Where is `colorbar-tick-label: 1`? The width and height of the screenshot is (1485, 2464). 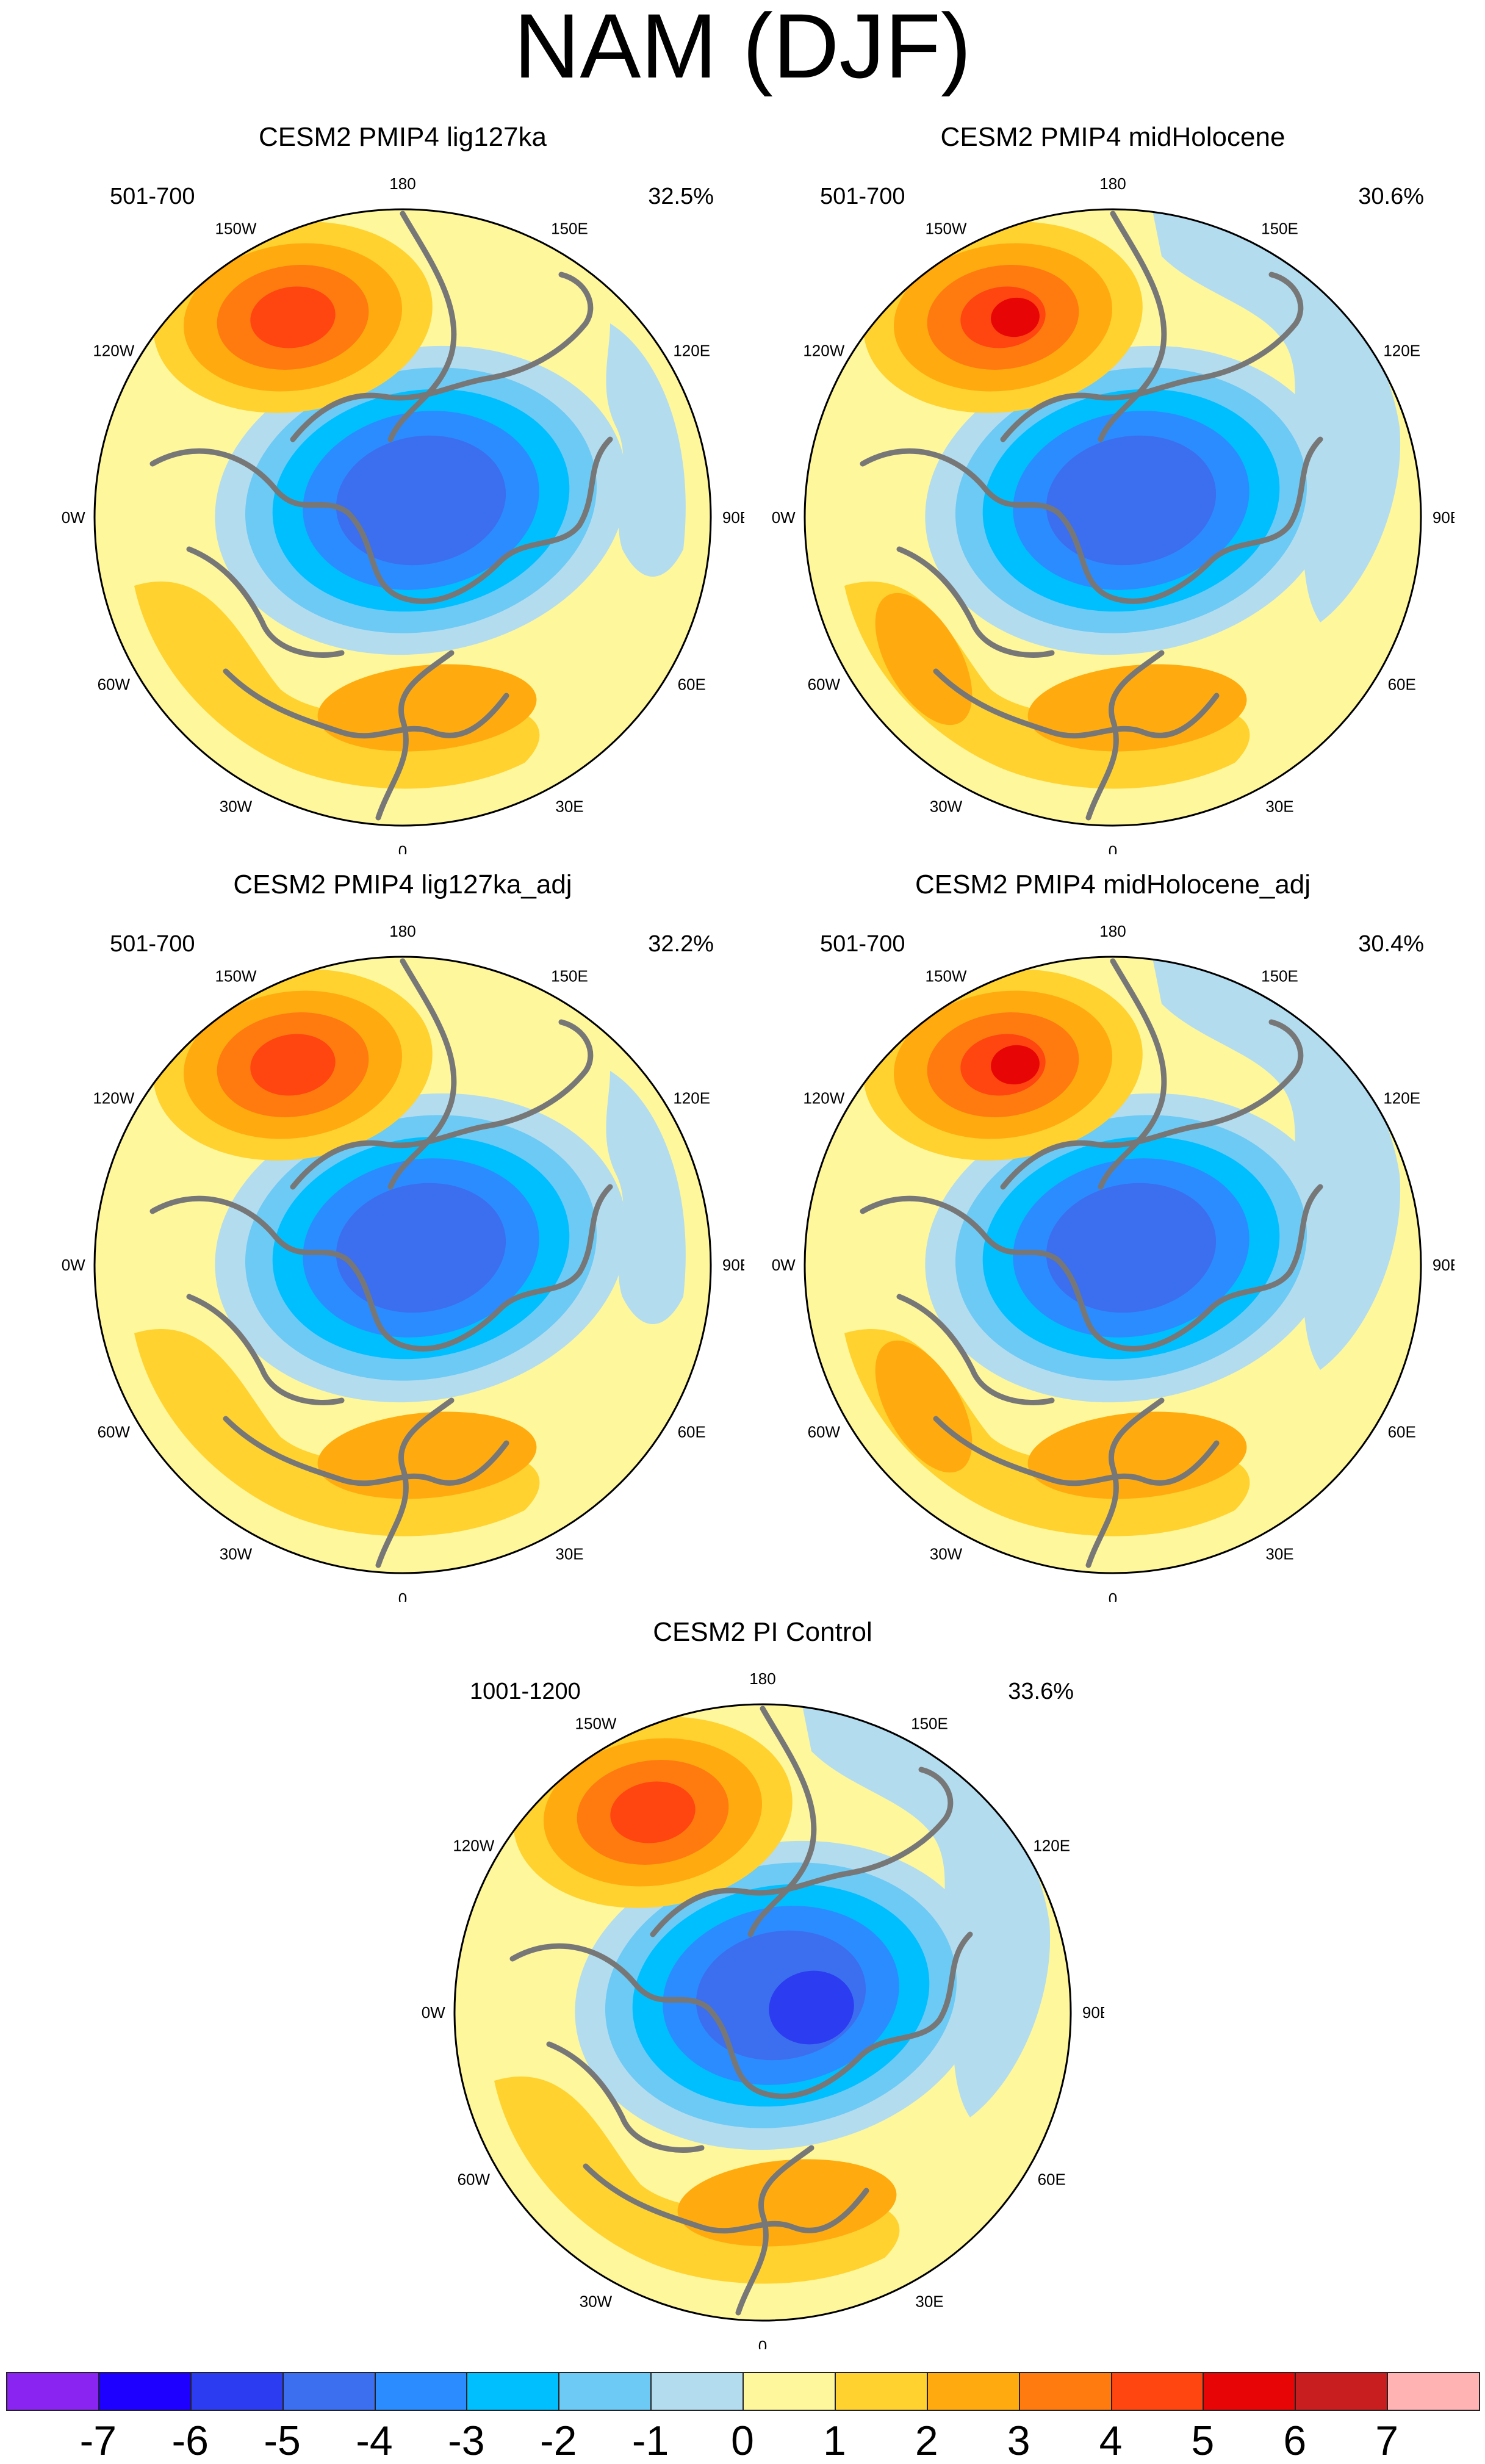 colorbar-tick-label: 1 is located at coordinates (834, 2441).